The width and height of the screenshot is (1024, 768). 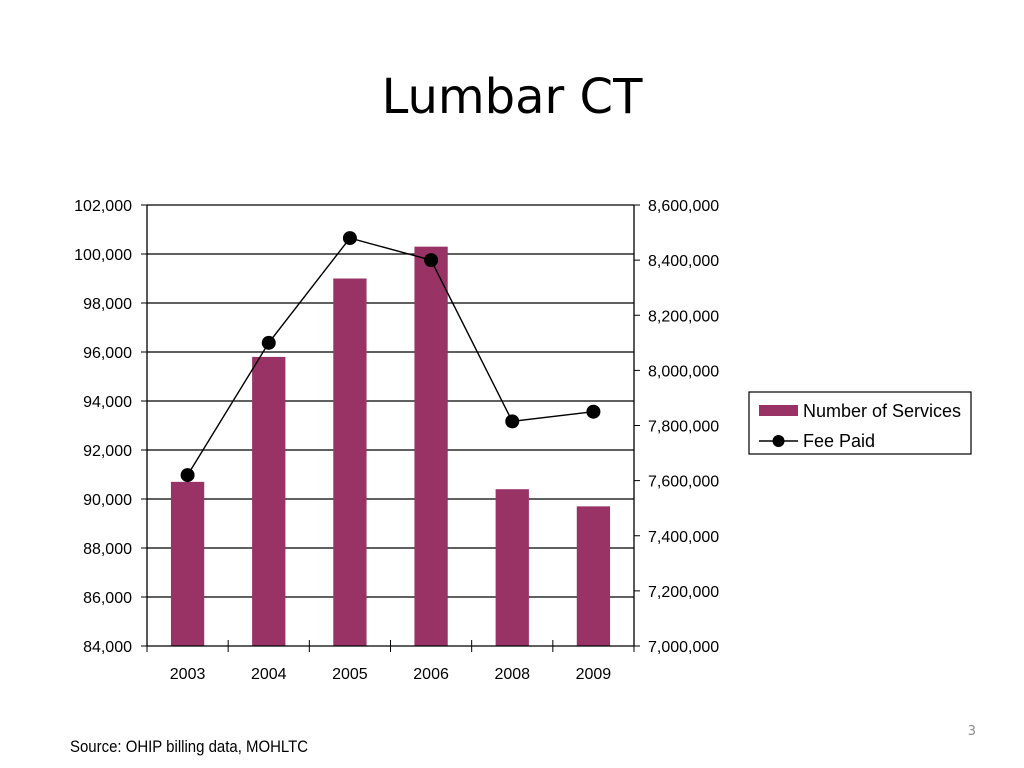 I want to click on bar-2005, so click(x=350, y=462).